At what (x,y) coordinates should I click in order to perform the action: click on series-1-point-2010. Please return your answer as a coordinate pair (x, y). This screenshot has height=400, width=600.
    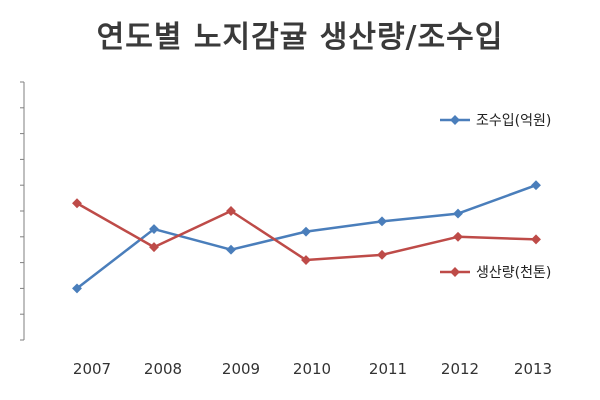
    Looking at the image, I should click on (306, 231).